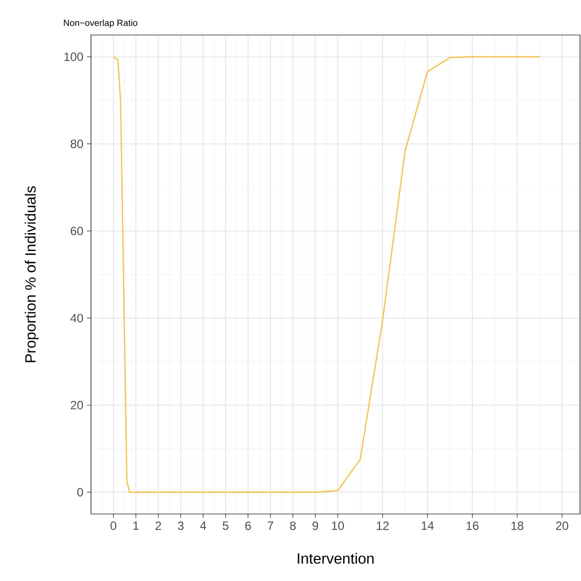 This screenshot has width=581, height=581. I want to click on x-axis-title: Intervention, so click(336, 558).